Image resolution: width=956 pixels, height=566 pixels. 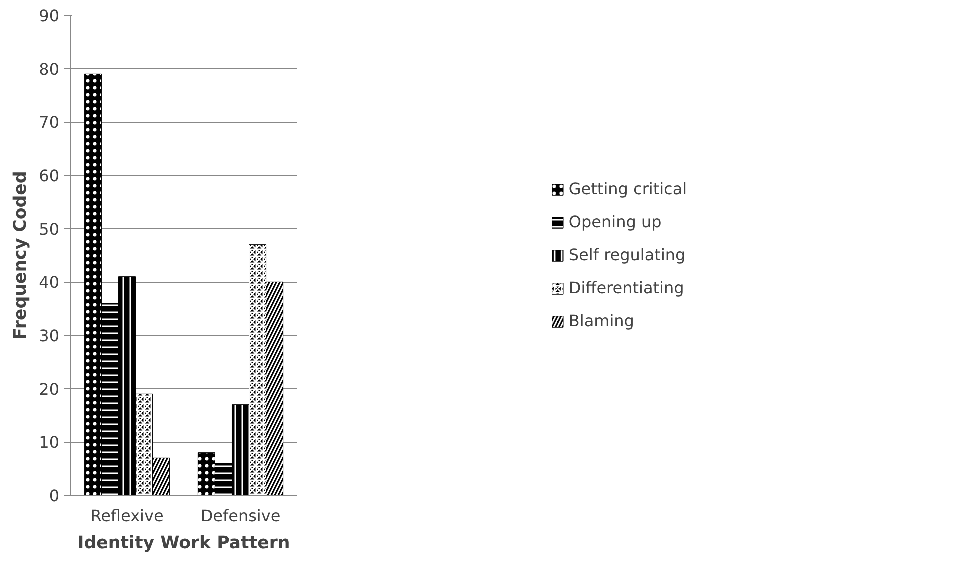 What do you see at coordinates (627, 255) in the screenshot?
I see `legend-label: Self regulating` at bounding box center [627, 255].